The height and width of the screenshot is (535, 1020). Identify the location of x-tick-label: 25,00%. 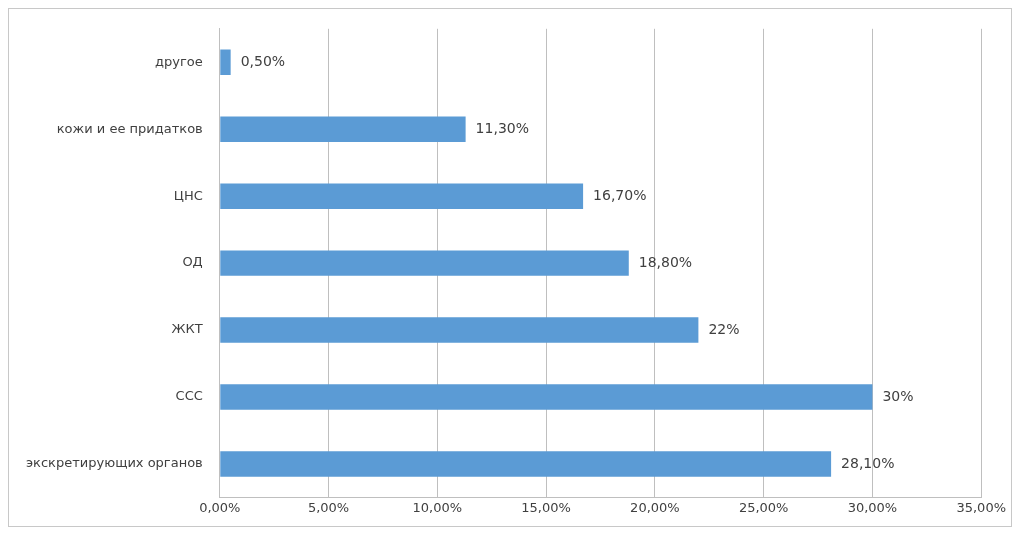
(763, 507).